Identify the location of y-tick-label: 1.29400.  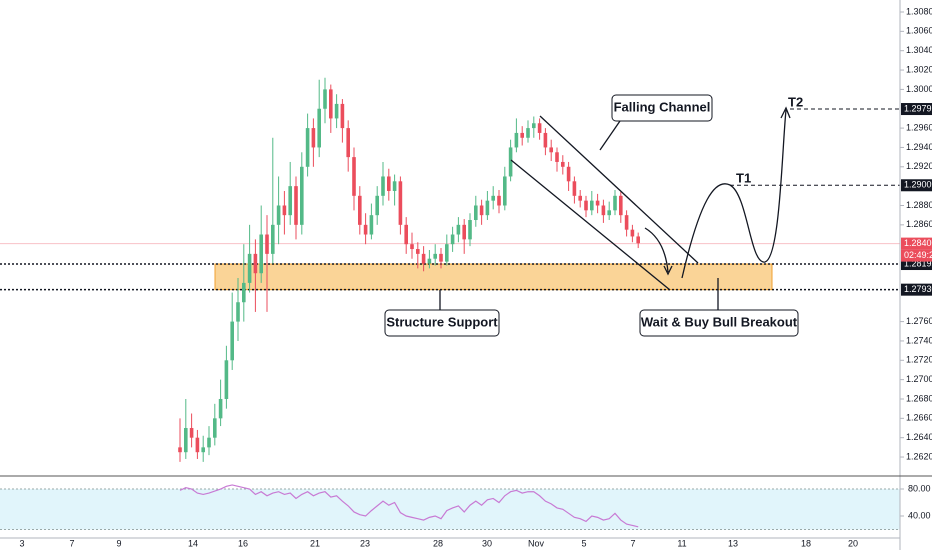
(919, 147).